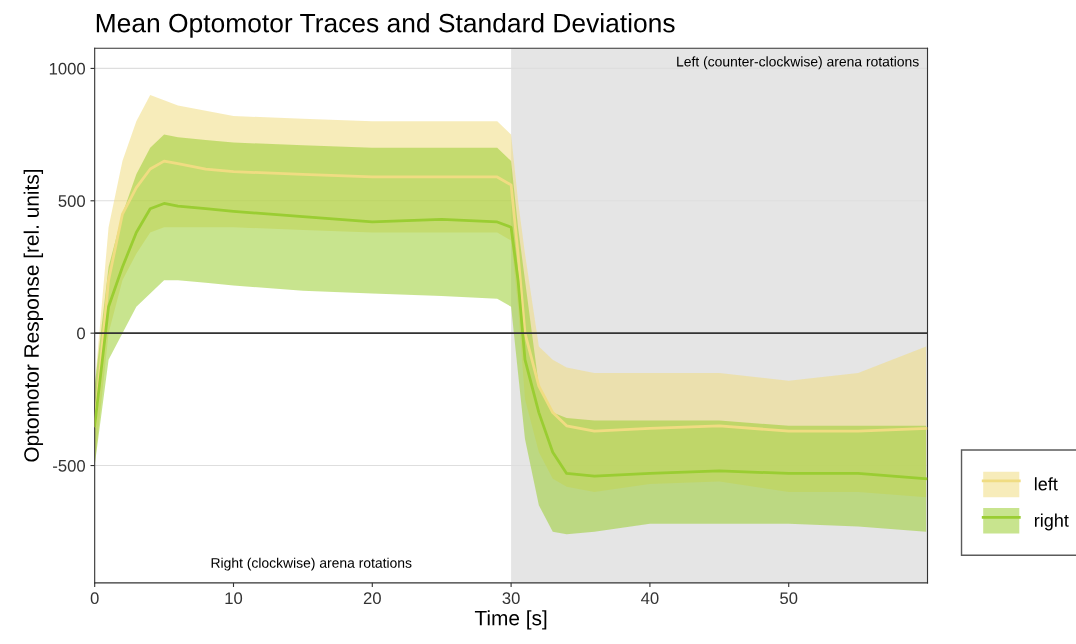  Describe the element at coordinates (650, 598) in the screenshot. I see `x-tick-label: 40` at that location.